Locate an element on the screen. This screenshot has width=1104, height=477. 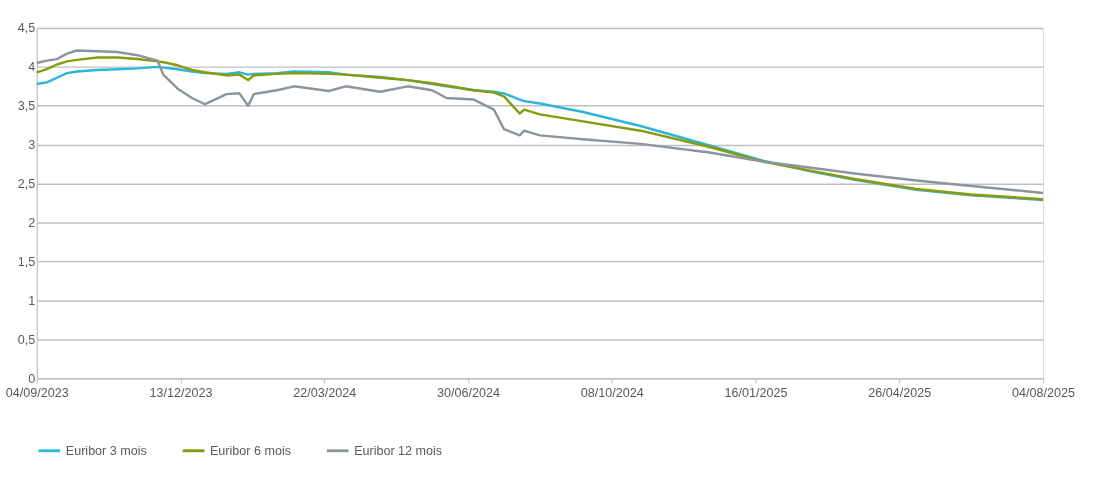
y-tick-label: 4,5 is located at coordinates (26, 28).